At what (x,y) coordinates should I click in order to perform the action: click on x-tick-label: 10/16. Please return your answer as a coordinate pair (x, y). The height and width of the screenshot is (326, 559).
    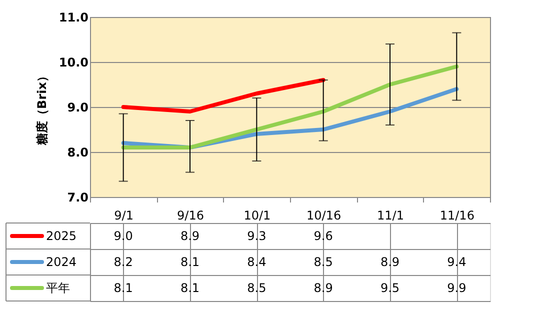
    Looking at the image, I should click on (324, 215).